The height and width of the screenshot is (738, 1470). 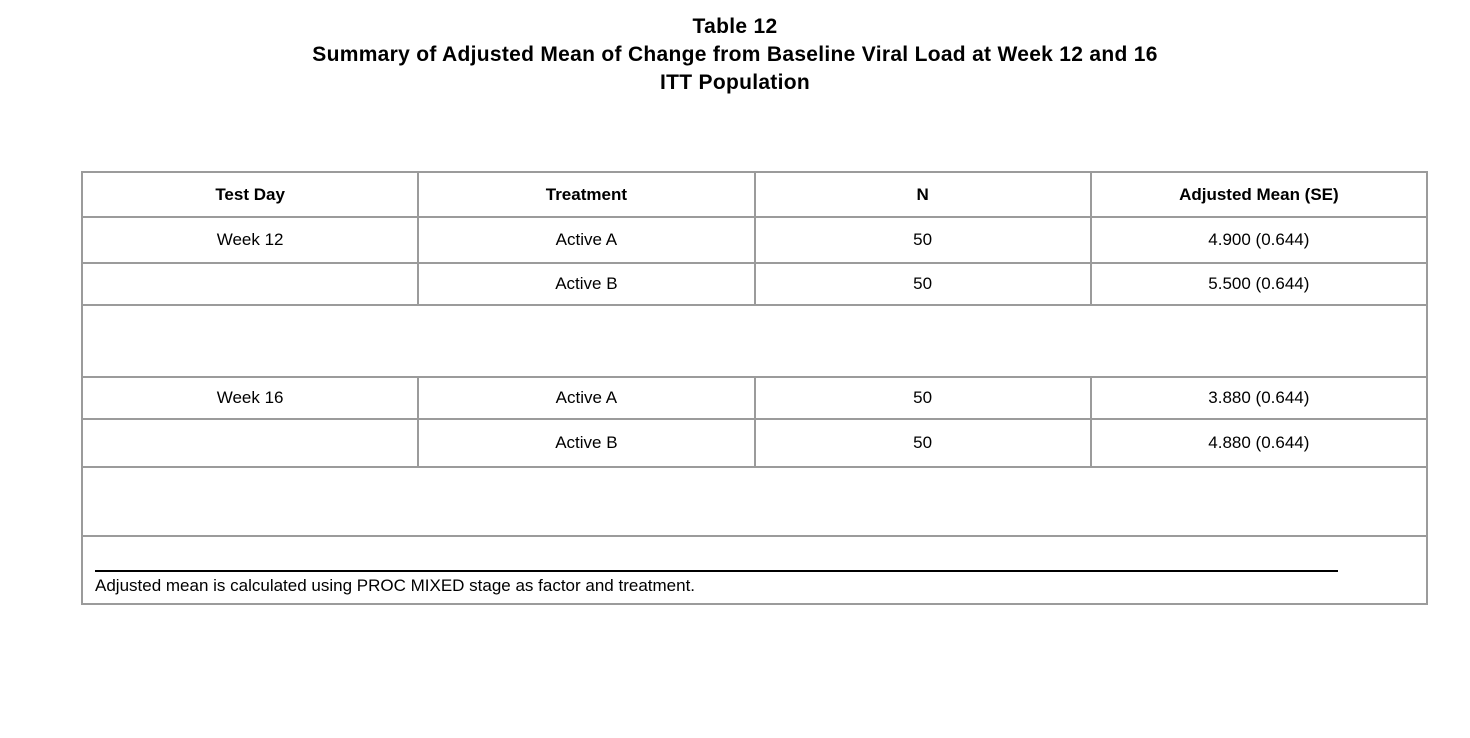 I want to click on column-header-n: N, so click(x=922, y=194).